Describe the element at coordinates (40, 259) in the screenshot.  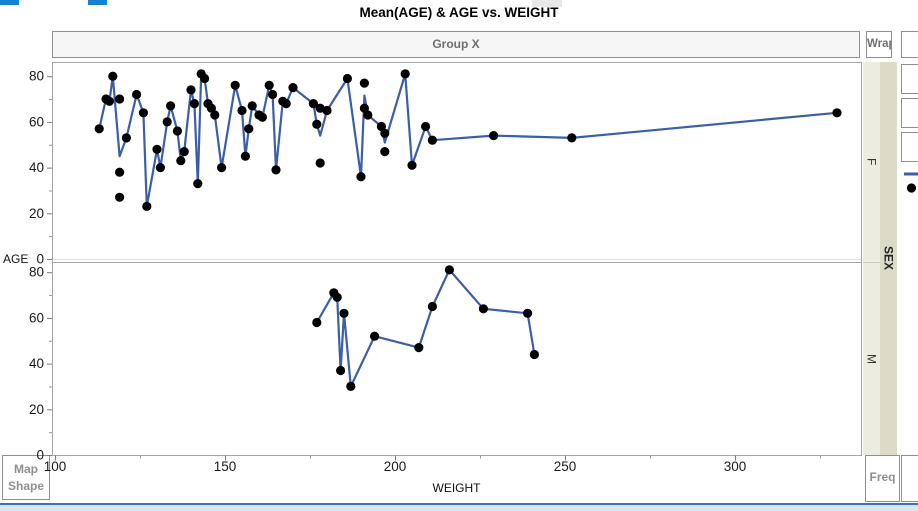
I see `y-tick-label: 0` at that location.